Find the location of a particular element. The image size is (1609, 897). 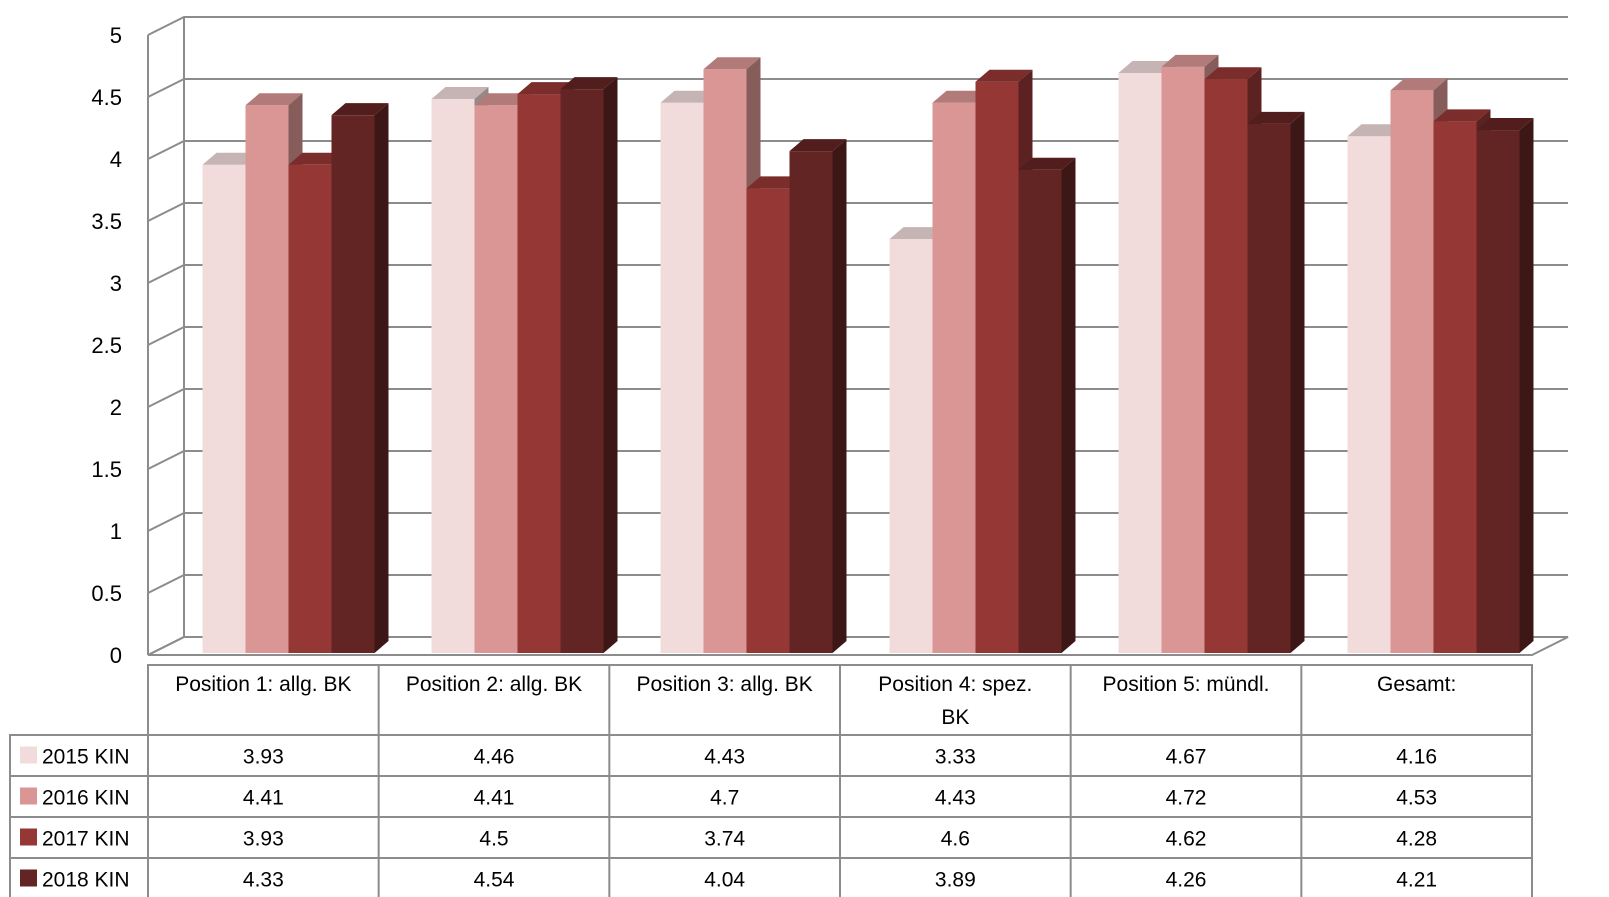

category-label: Position 2: allg. BK is located at coordinates (494, 684).